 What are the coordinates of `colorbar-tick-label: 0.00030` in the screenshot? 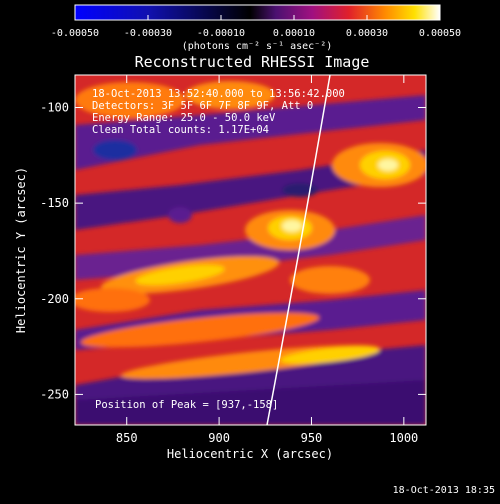 It's located at (367, 33).